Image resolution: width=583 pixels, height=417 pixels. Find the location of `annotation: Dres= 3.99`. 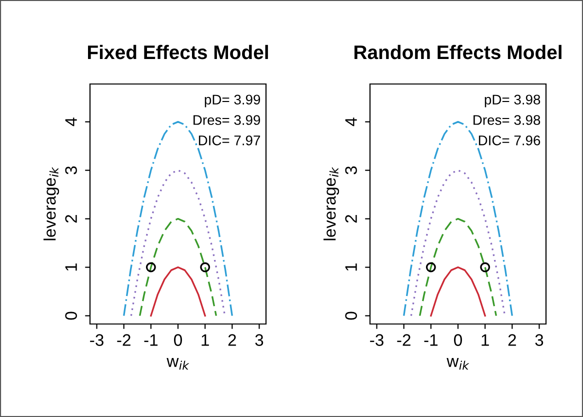

annotation: Dres= 3.99 is located at coordinates (227, 120).